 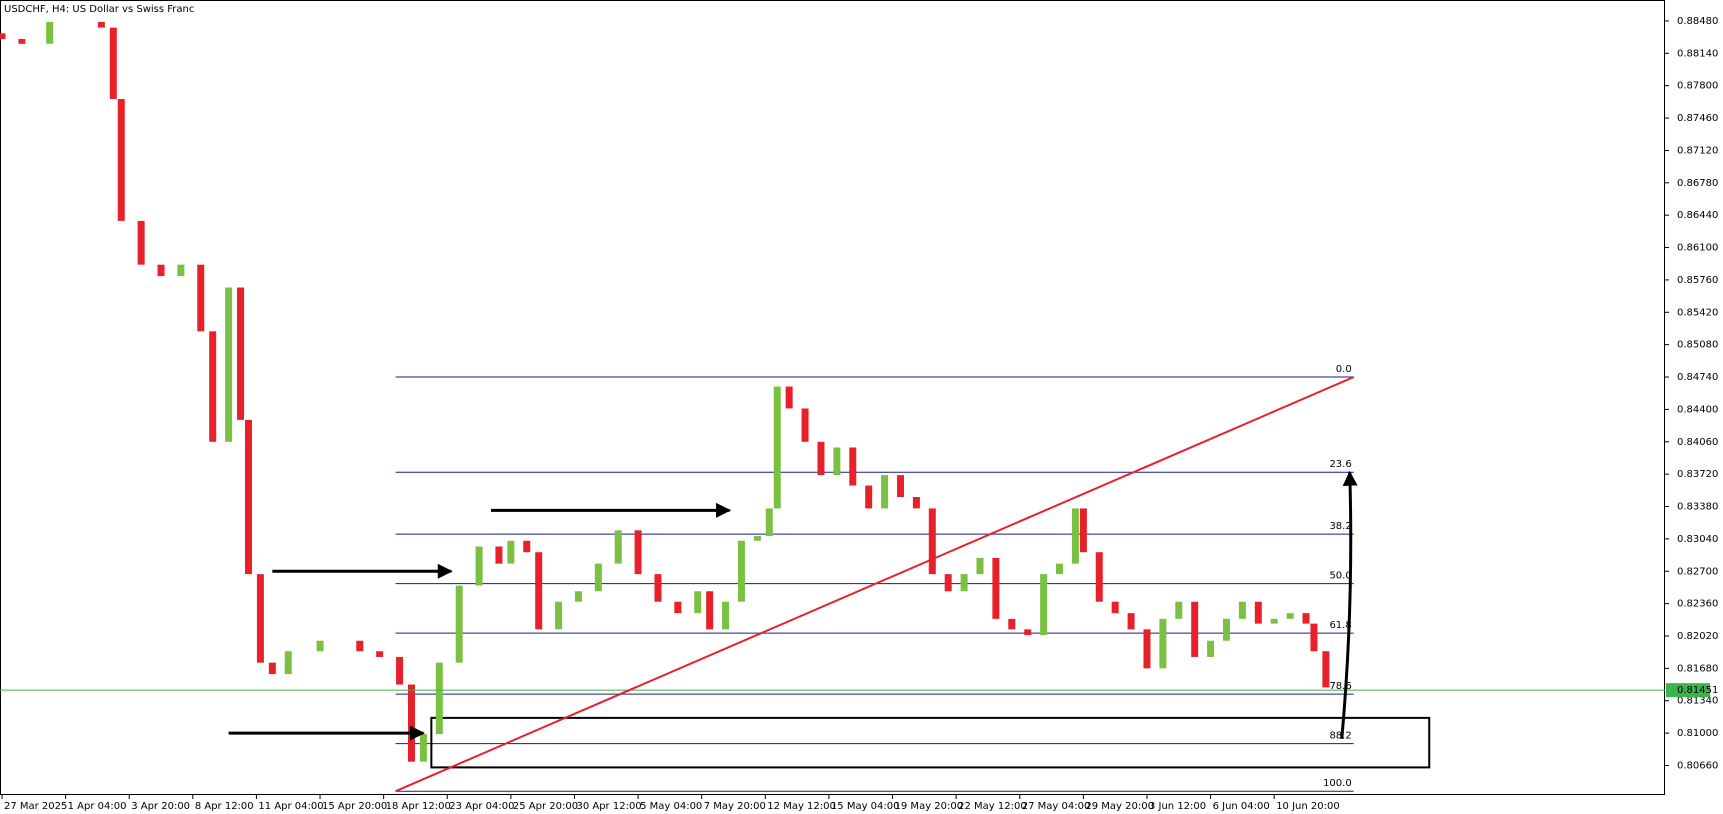 What do you see at coordinates (1349, 604) in the screenshot?
I see `curved-arrow` at bounding box center [1349, 604].